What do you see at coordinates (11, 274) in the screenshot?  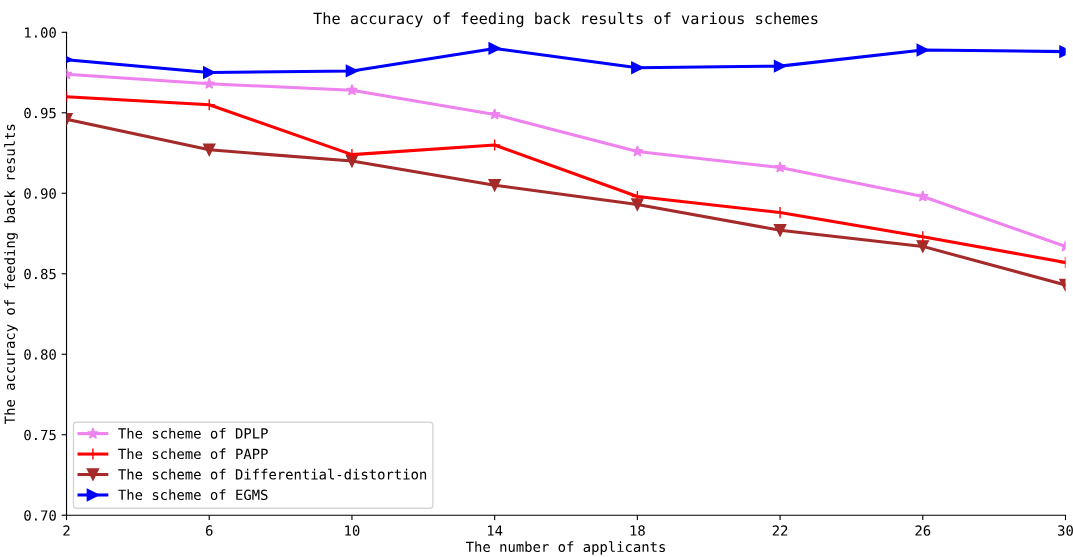 I see `y-axis-title: The accuracy of feeding back results` at bounding box center [11, 274].